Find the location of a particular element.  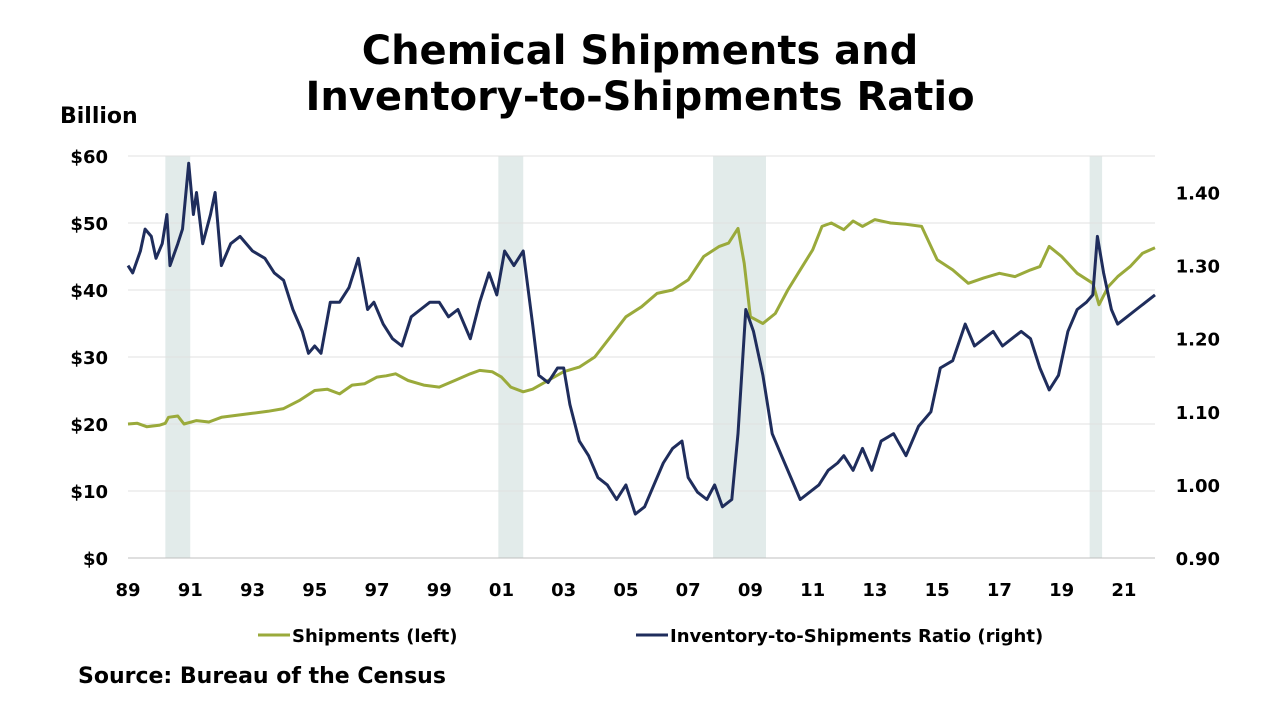

source-note: Source: Bureau of the Census is located at coordinates (262, 676).